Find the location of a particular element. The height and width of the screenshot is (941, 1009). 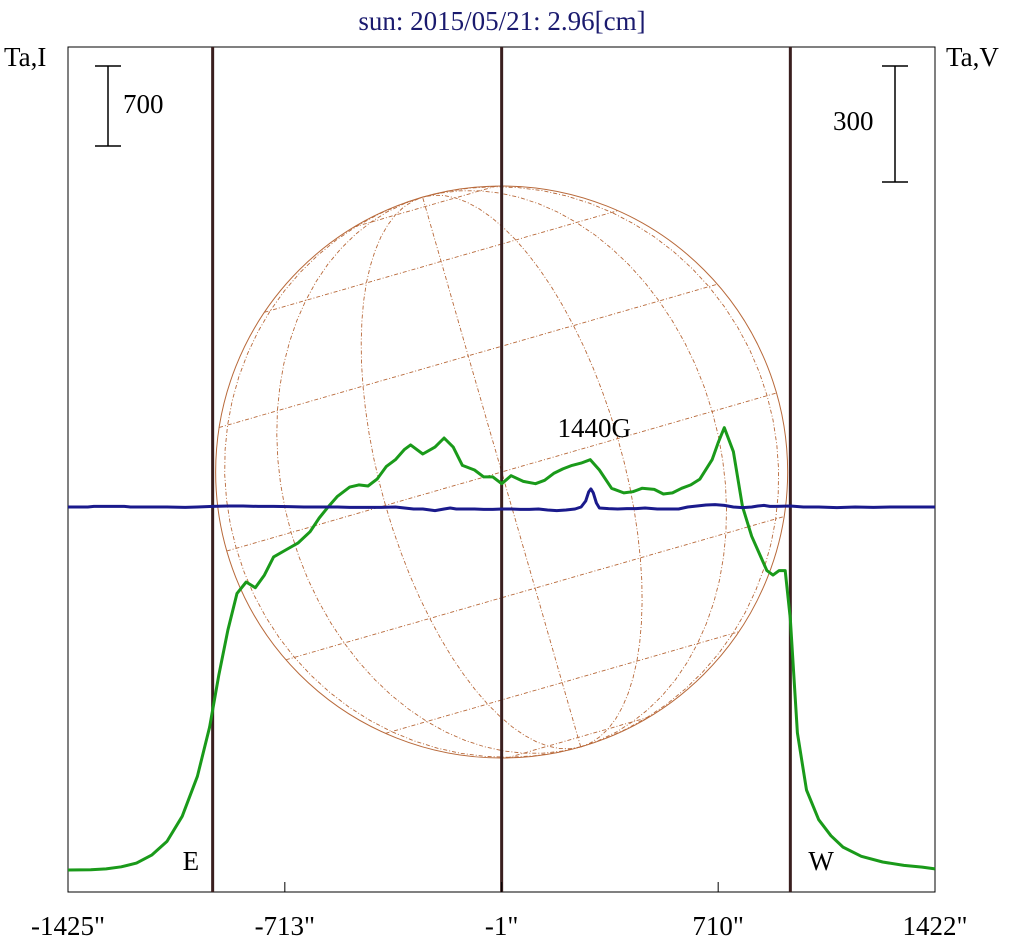

x-tick-label: 1422" is located at coordinates (934, 926).